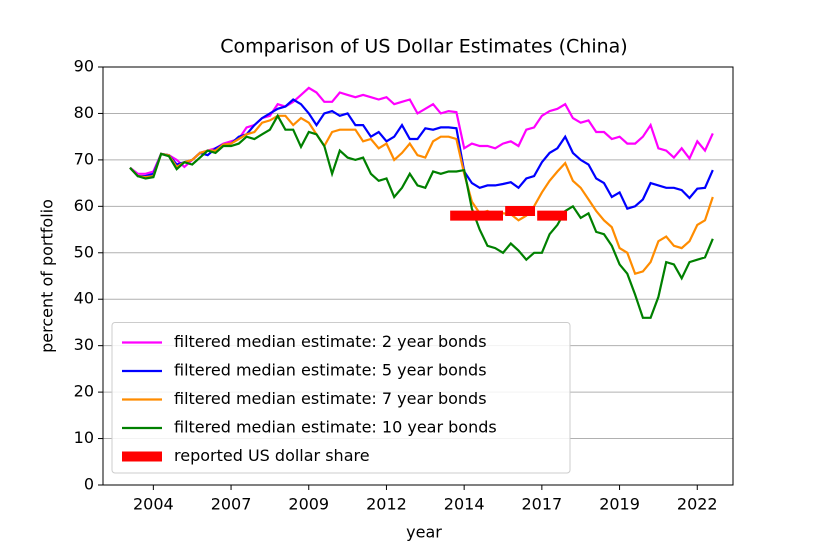 The height and width of the screenshot is (554, 830). What do you see at coordinates (84, 66) in the screenshot?
I see `y-tick-label: 90` at bounding box center [84, 66].